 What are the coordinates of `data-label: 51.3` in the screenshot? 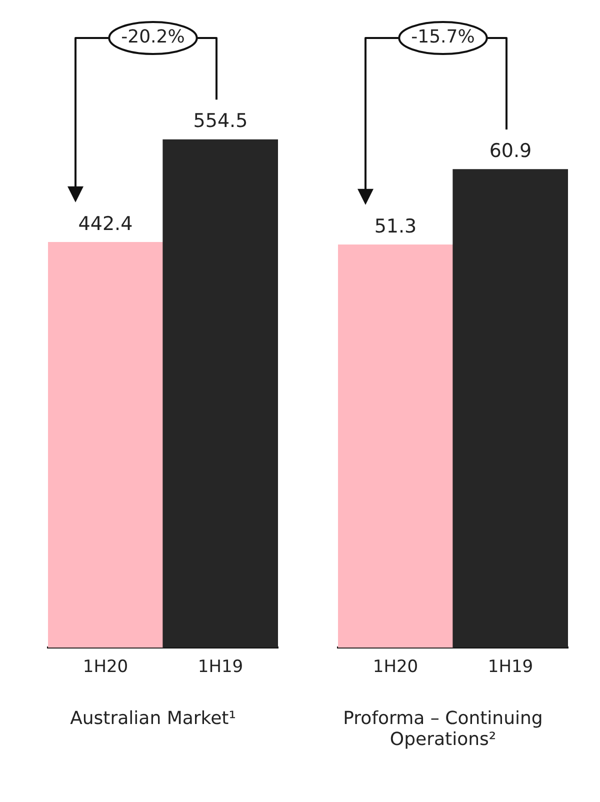 It's located at (395, 226).